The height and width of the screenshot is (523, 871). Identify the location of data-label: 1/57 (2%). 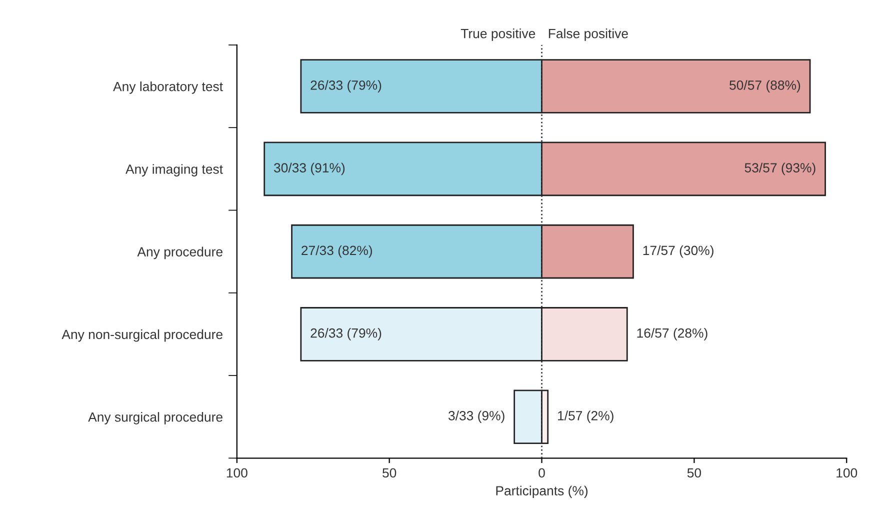
(586, 416).